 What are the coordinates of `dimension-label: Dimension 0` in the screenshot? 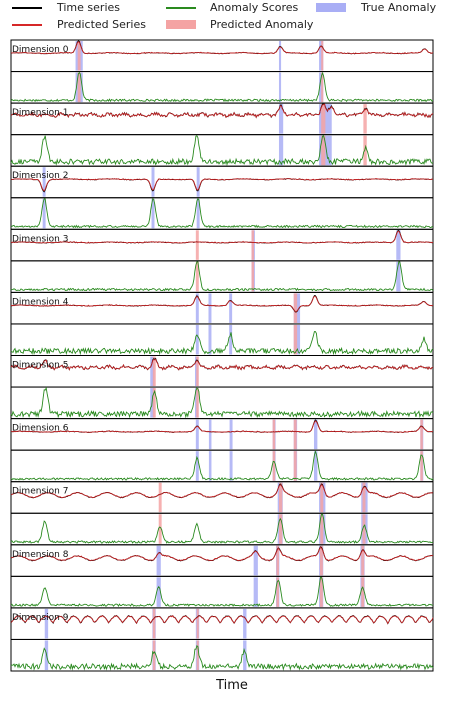 It's located at (40, 50).